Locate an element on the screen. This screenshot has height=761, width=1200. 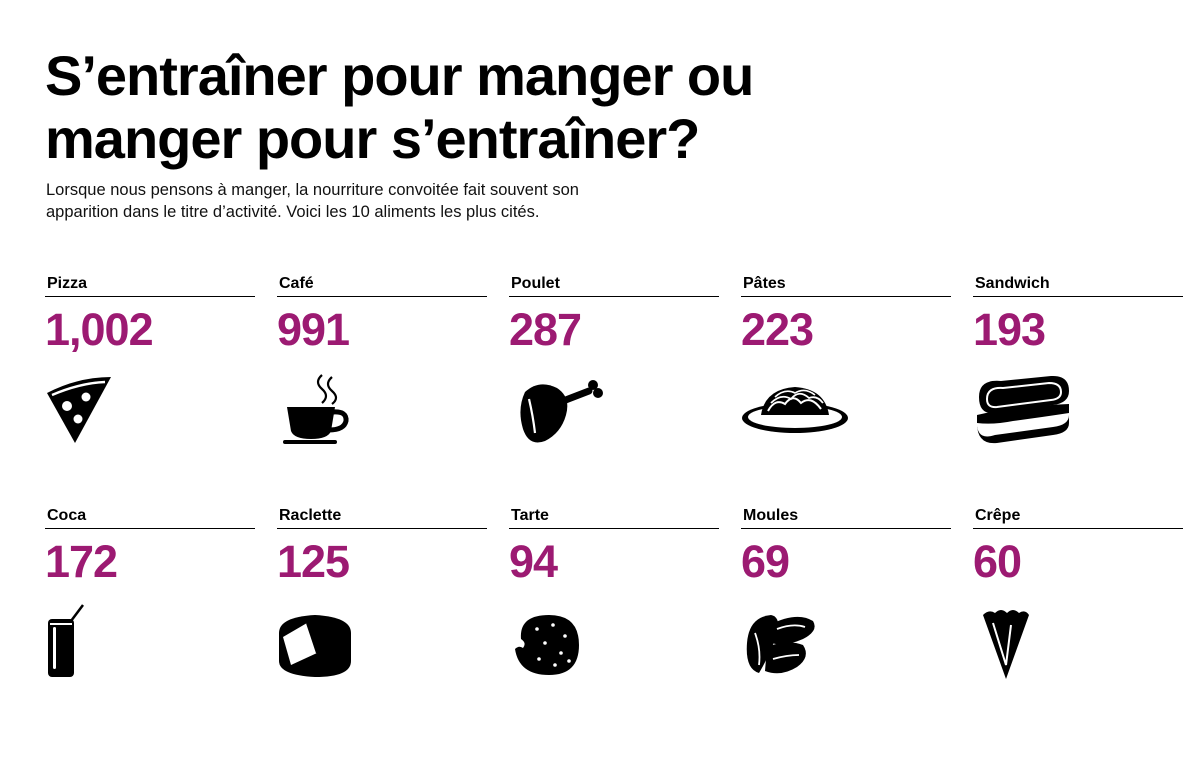
food-item-pates: Pâtes 223 is located at coordinates (846, 354).